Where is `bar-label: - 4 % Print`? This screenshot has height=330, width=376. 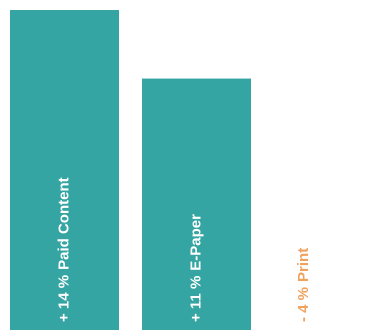 bar-label: - 4 % Print is located at coordinates (303, 285).